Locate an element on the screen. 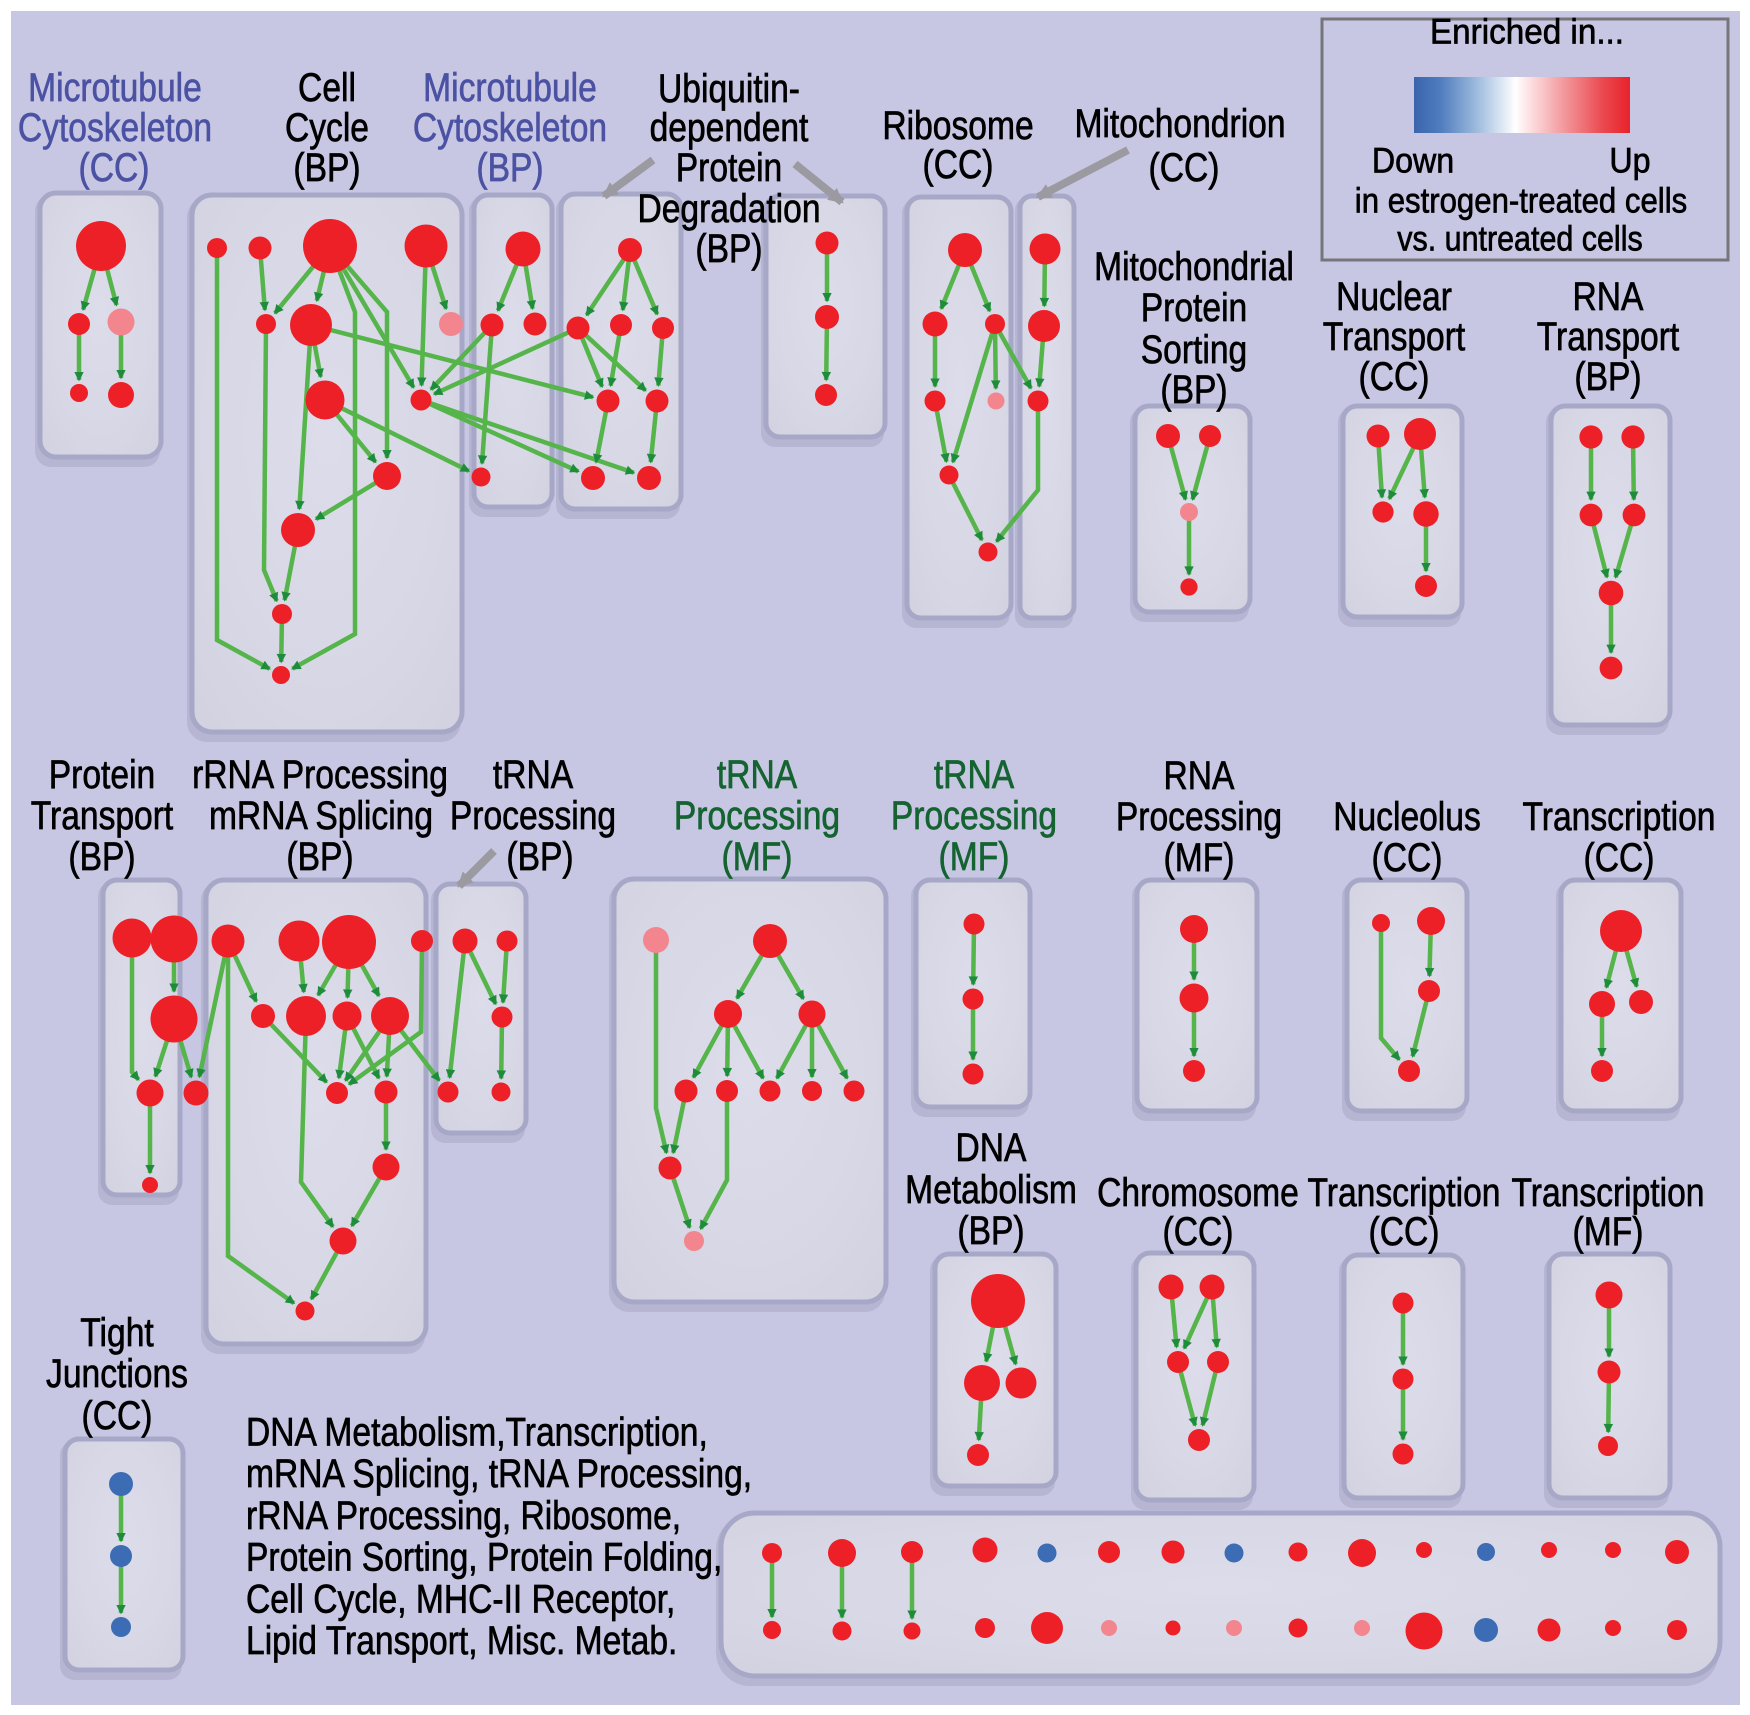 The width and height of the screenshot is (1750, 1715). svg-text: Metabolism is located at coordinates (991, 1190).